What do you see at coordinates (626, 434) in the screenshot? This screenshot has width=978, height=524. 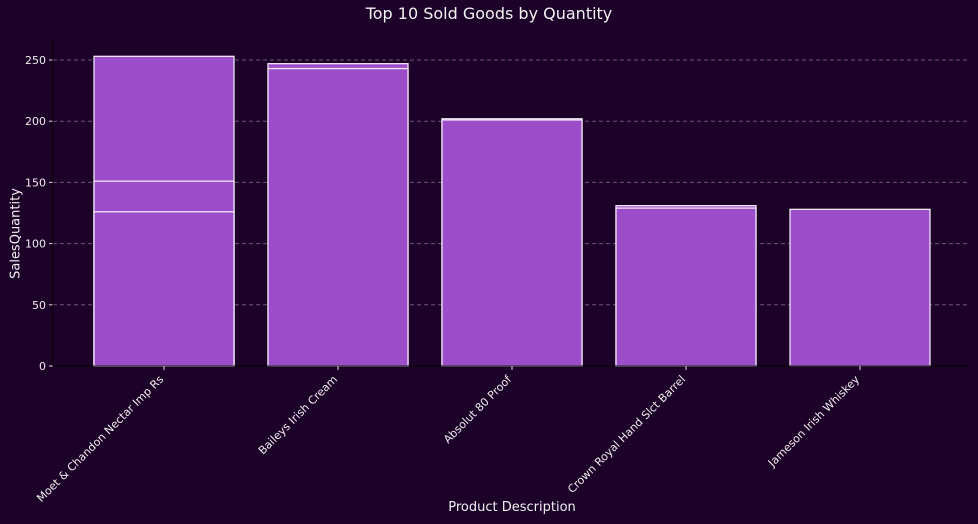 I see `x-tick-label: Crown Royal Hand Slct Barrel` at bounding box center [626, 434].